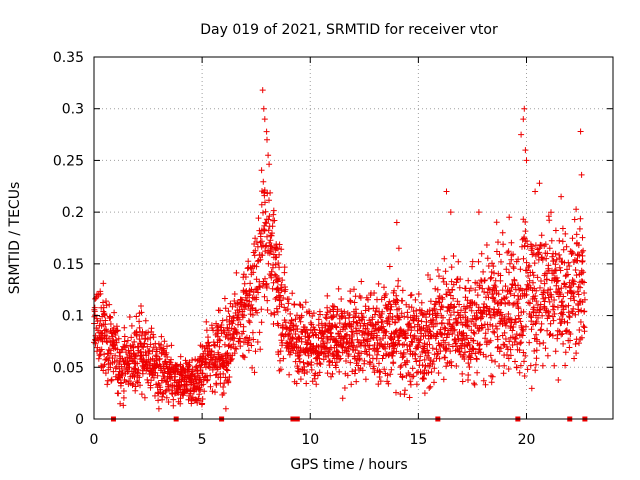 The height and width of the screenshot is (480, 640). What do you see at coordinates (68, 58) in the screenshot?
I see `y-tick-label: 0.35` at bounding box center [68, 58].